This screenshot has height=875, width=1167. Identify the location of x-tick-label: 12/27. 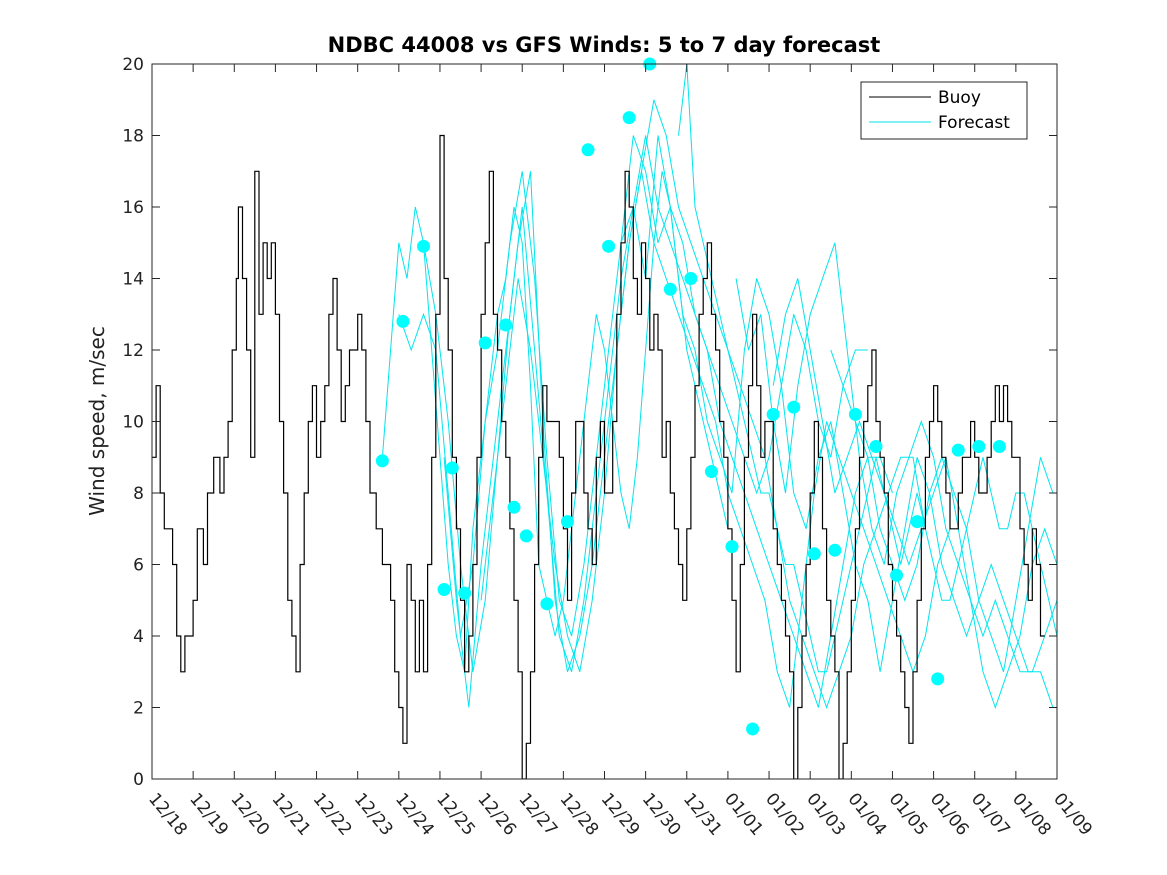
(537, 814).